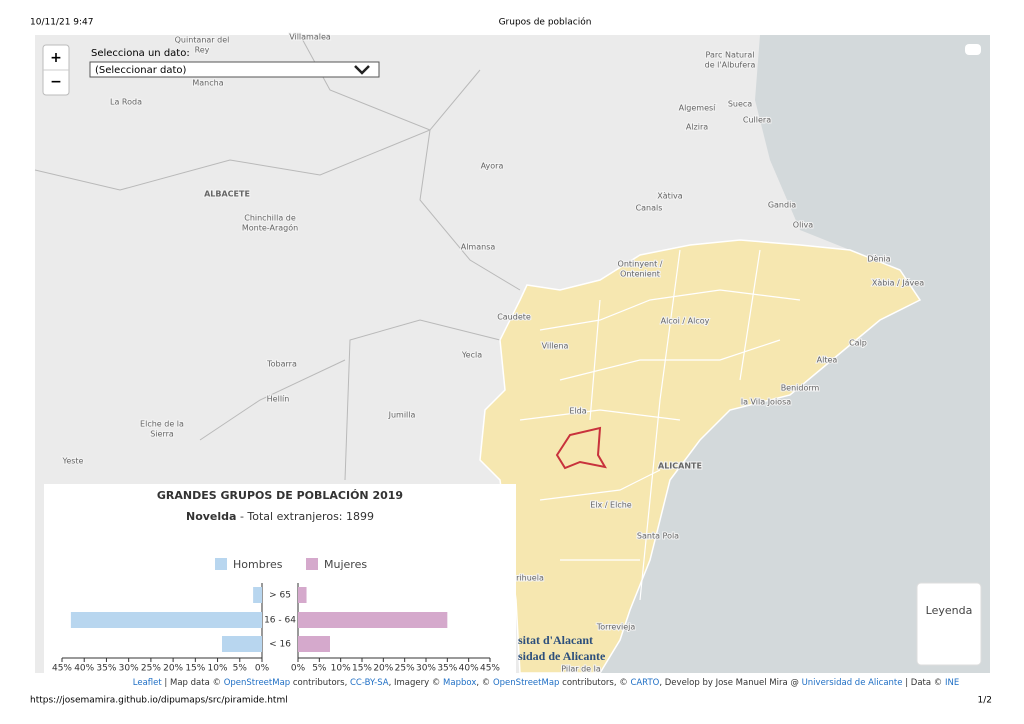 The image size is (1024, 724). I want to click on select-label: Selecciona un dato:, so click(140, 53).